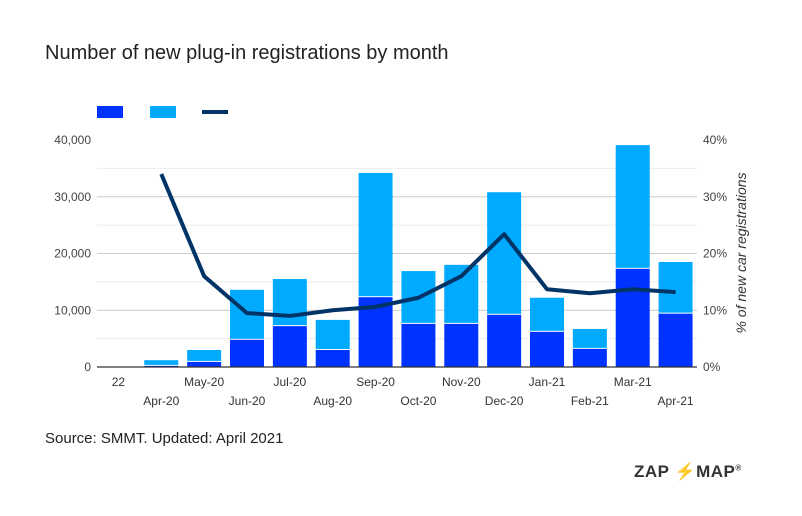 The image size is (802, 516). I want to click on zap-map-logo: ZAP ⚡MAP®, so click(688, 471).